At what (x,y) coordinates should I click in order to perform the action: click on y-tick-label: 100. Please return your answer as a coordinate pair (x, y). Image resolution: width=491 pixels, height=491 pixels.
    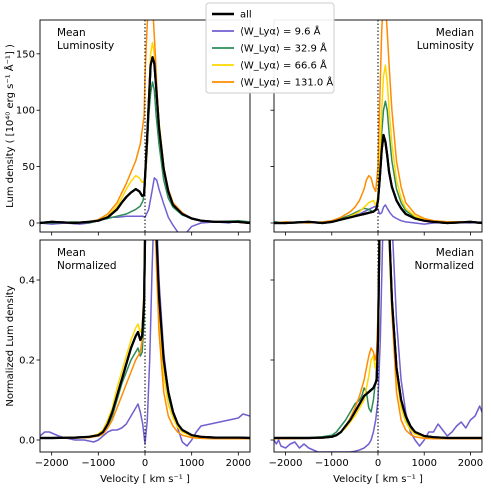
    Looking at the image, I should click on (25, 111).